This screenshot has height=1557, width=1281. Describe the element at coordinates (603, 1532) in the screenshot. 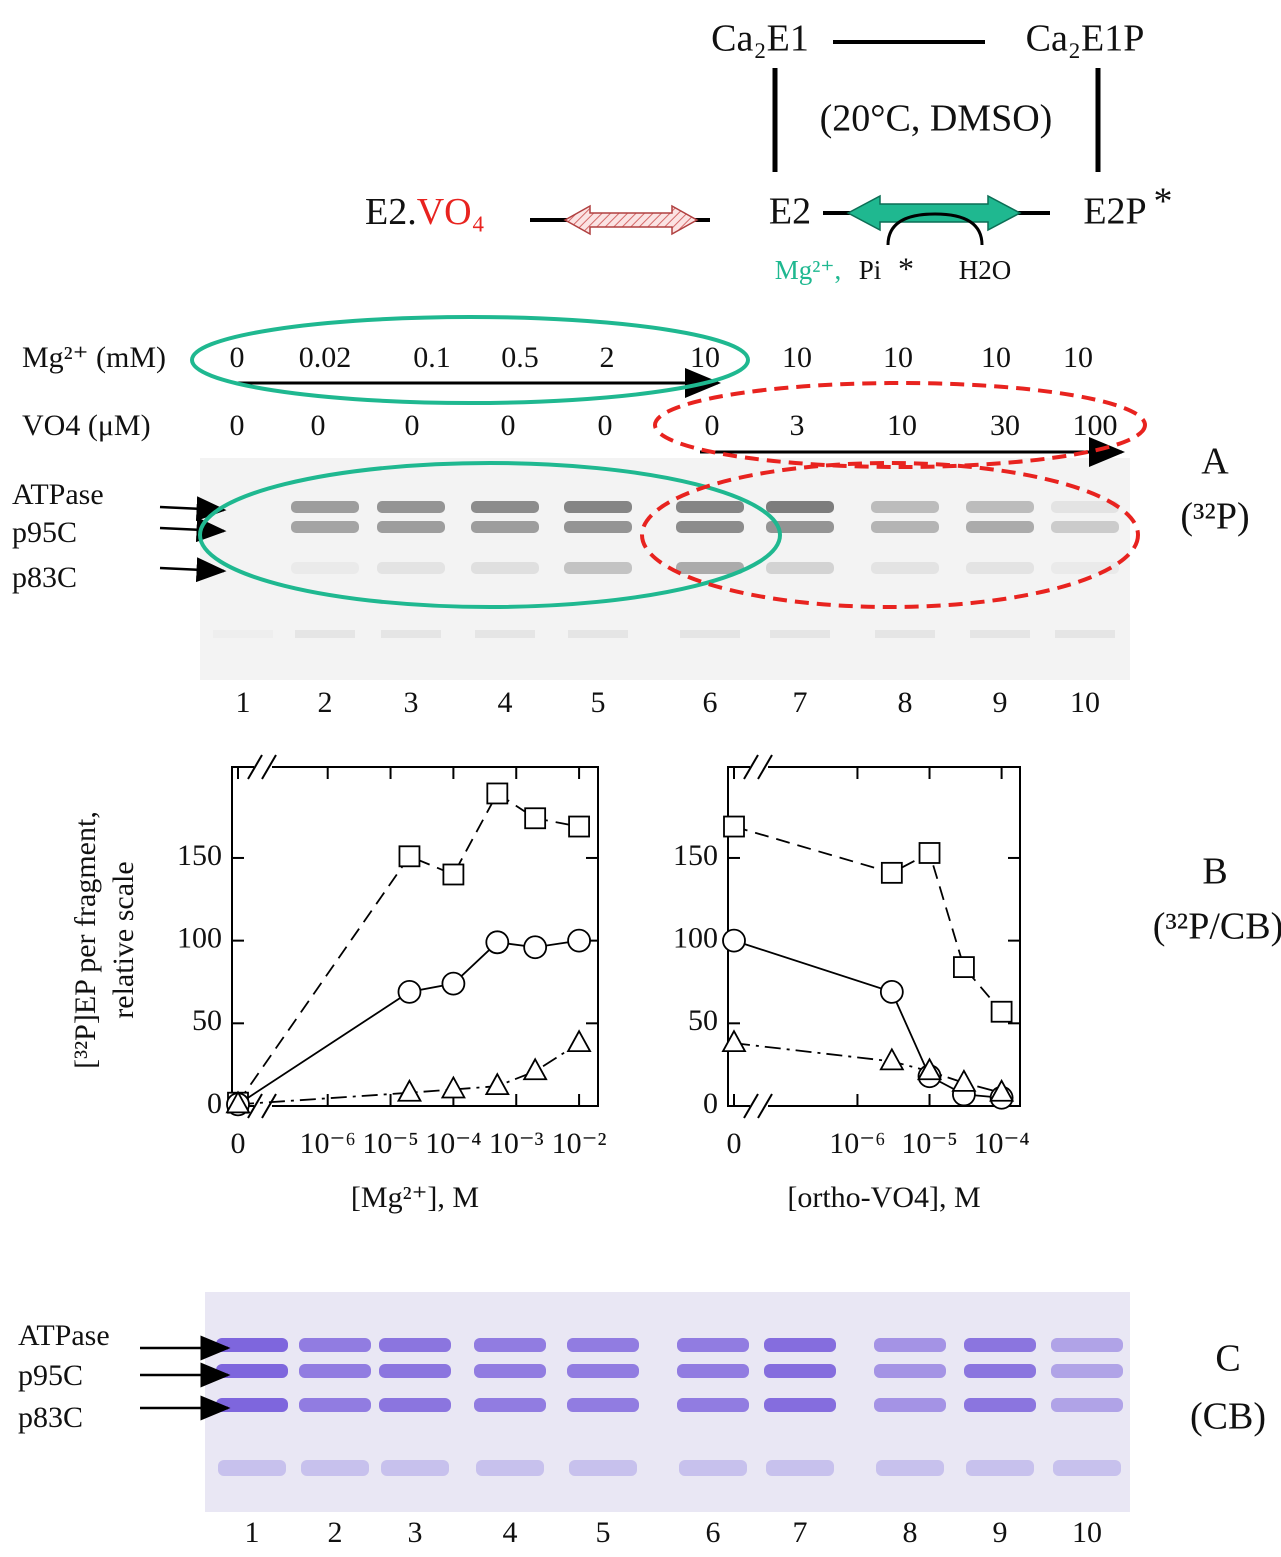

I see `lane-number: 5` at that location.